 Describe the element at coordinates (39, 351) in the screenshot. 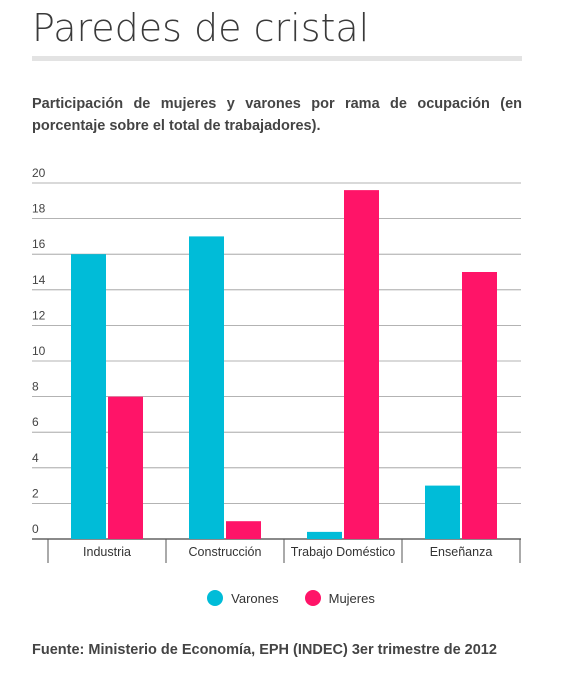

I see `y-tick-label: 10` at that location.